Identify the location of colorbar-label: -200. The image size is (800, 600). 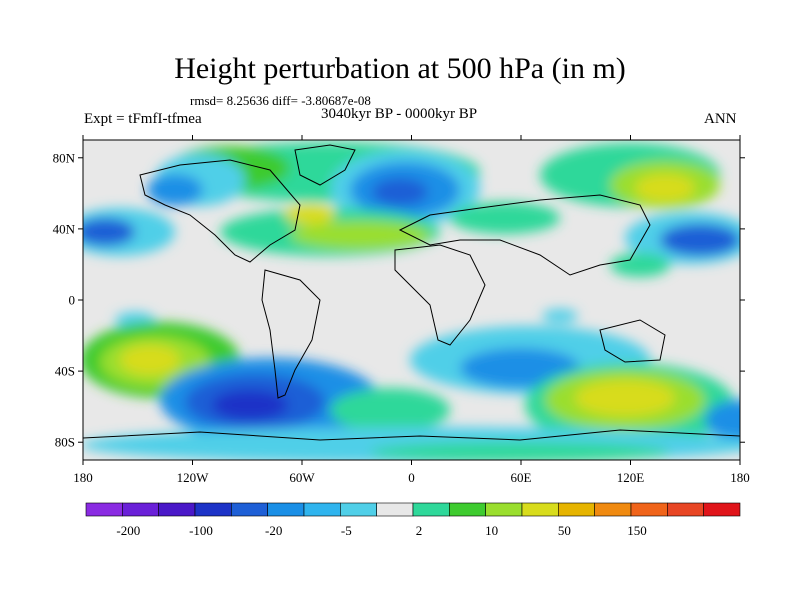
(128, 530).